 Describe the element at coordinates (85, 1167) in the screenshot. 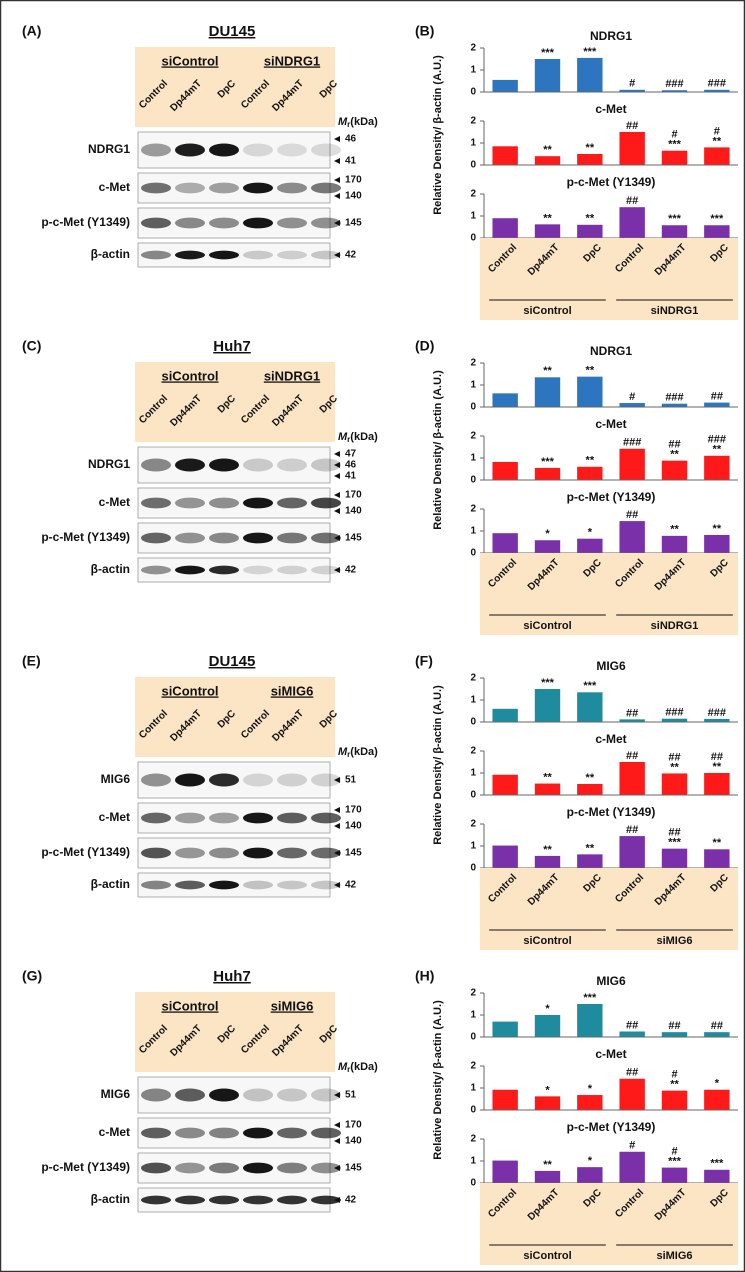

I see `blot-row-name: p-c-Met (Y1349)` at that location.